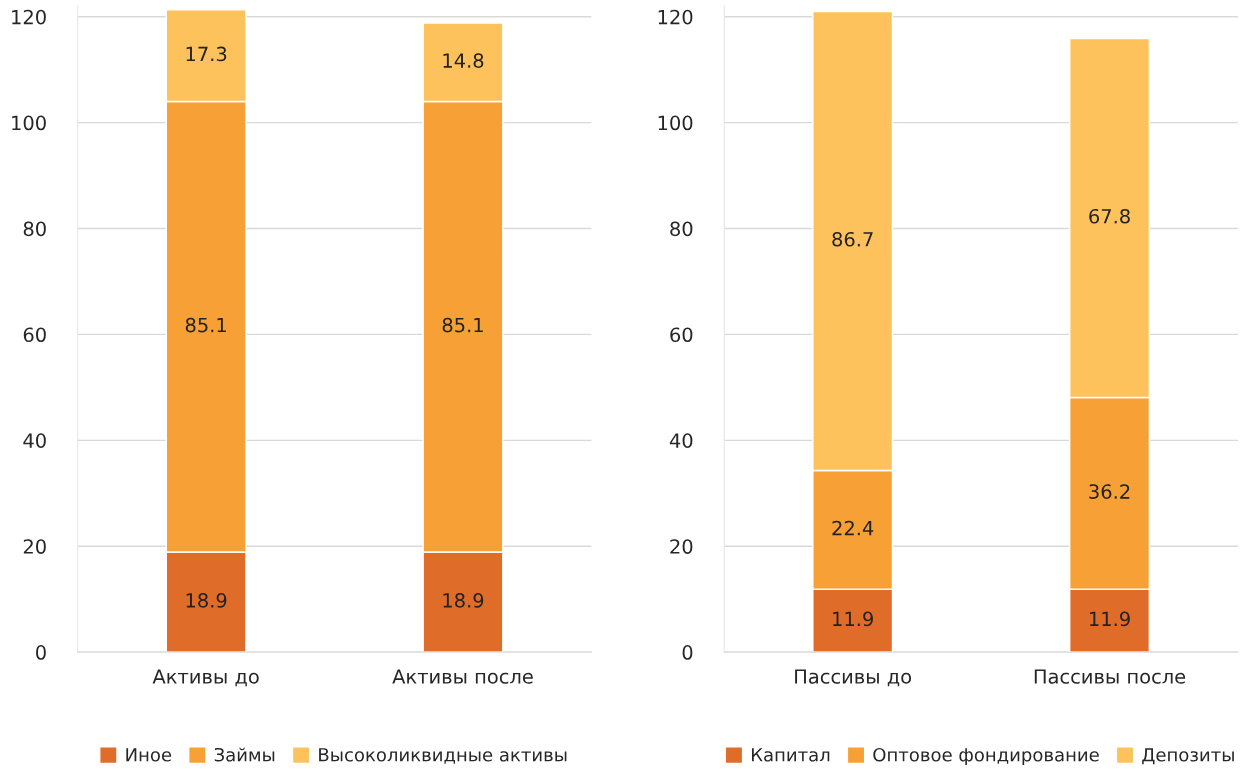  I want to click on x-tick-label: Пассивы после, so click(1110, 676).